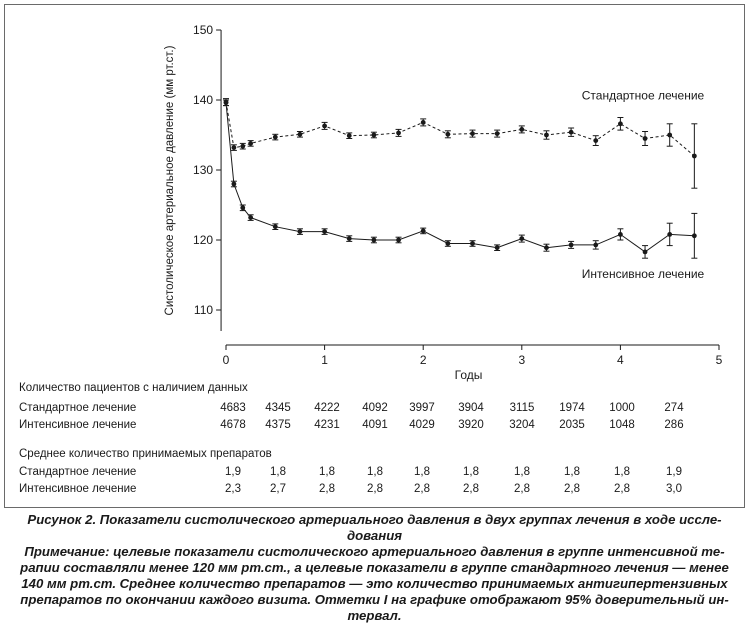 The width and height of the screenshot is (749, 624). Describe the element at coordinates (460, 129) in the screenshot. I see `series-line-standard` at that location.